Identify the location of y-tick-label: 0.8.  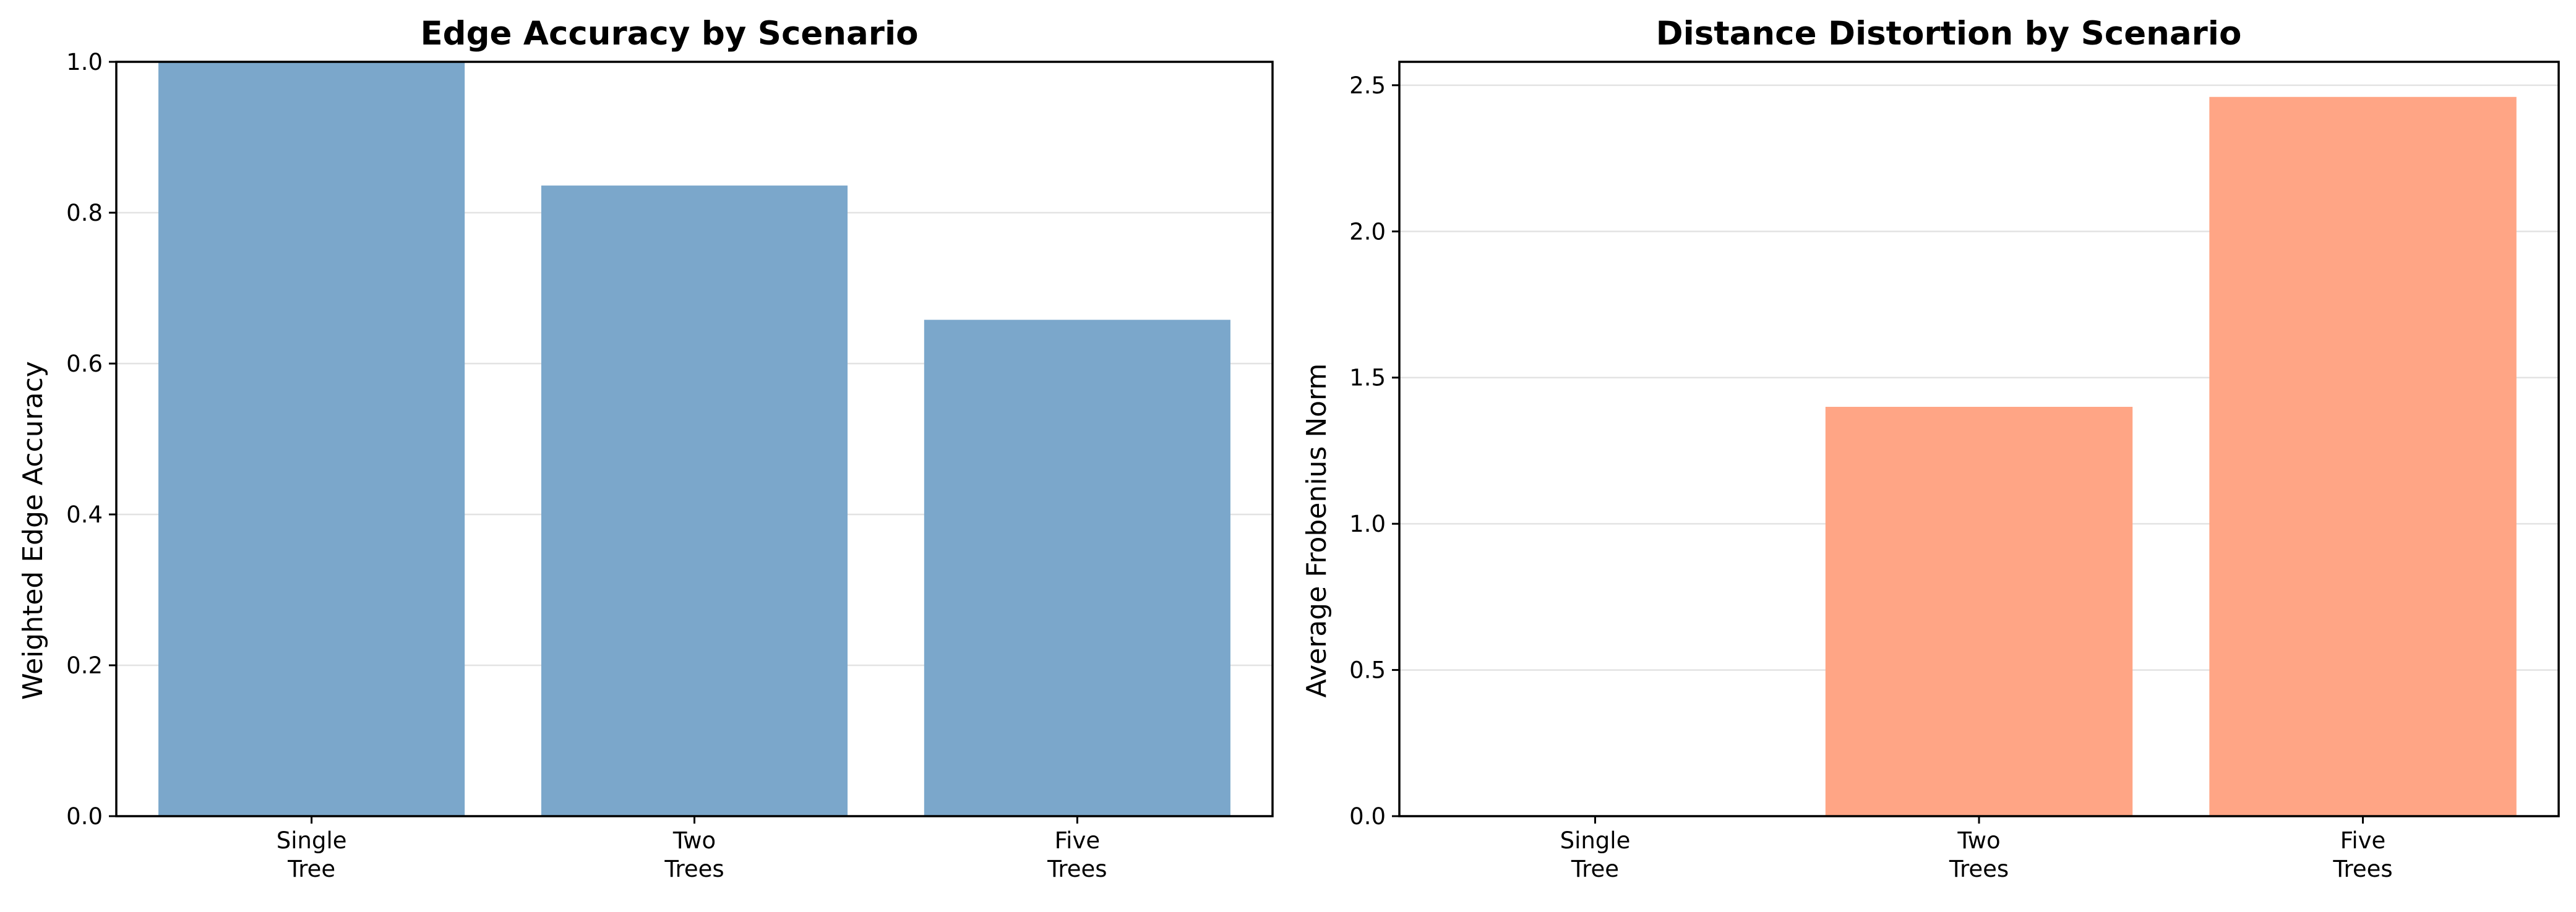
(84, 213).